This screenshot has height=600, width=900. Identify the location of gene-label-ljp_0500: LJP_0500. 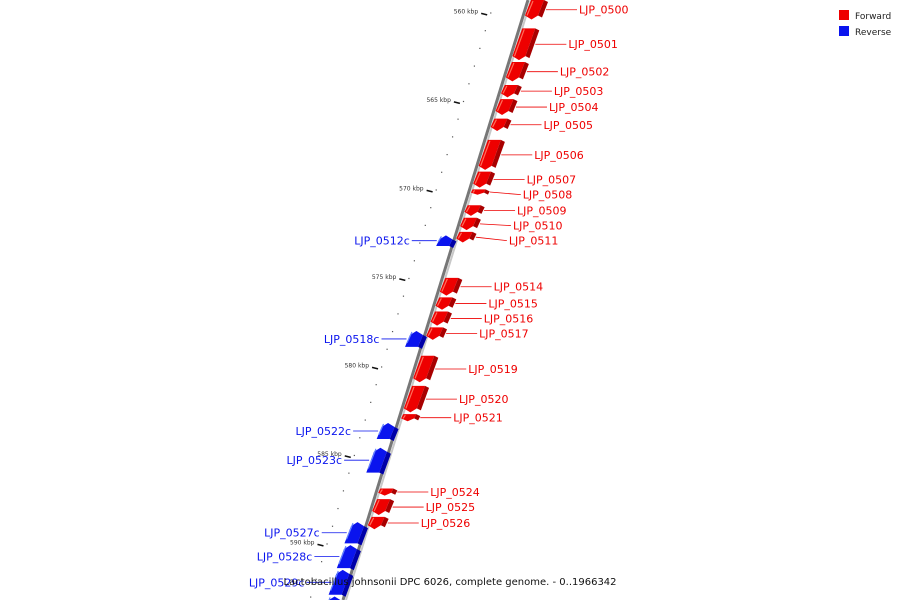
(604, 10).